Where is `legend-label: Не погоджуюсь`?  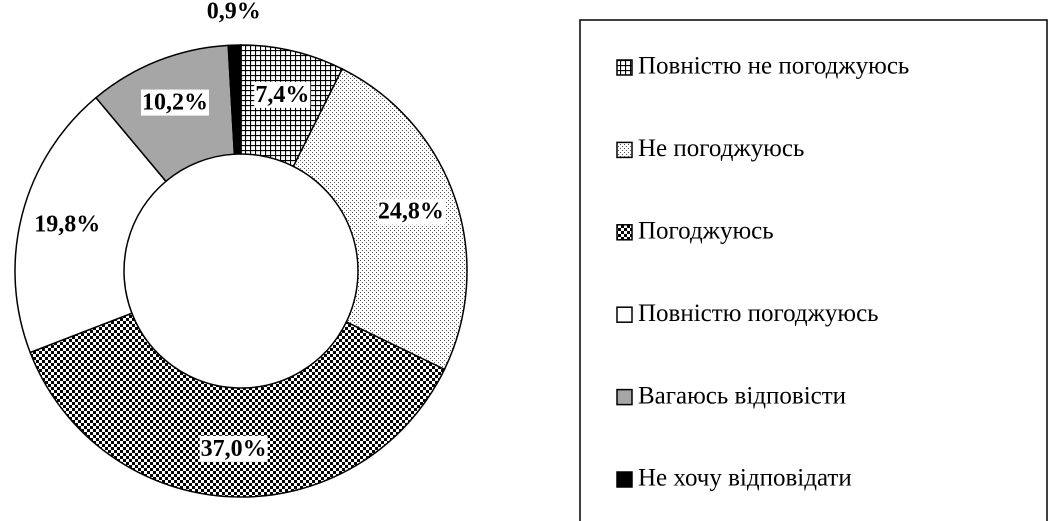
legend-label: Не погоджуюсь is located at coordinates (721, 148).